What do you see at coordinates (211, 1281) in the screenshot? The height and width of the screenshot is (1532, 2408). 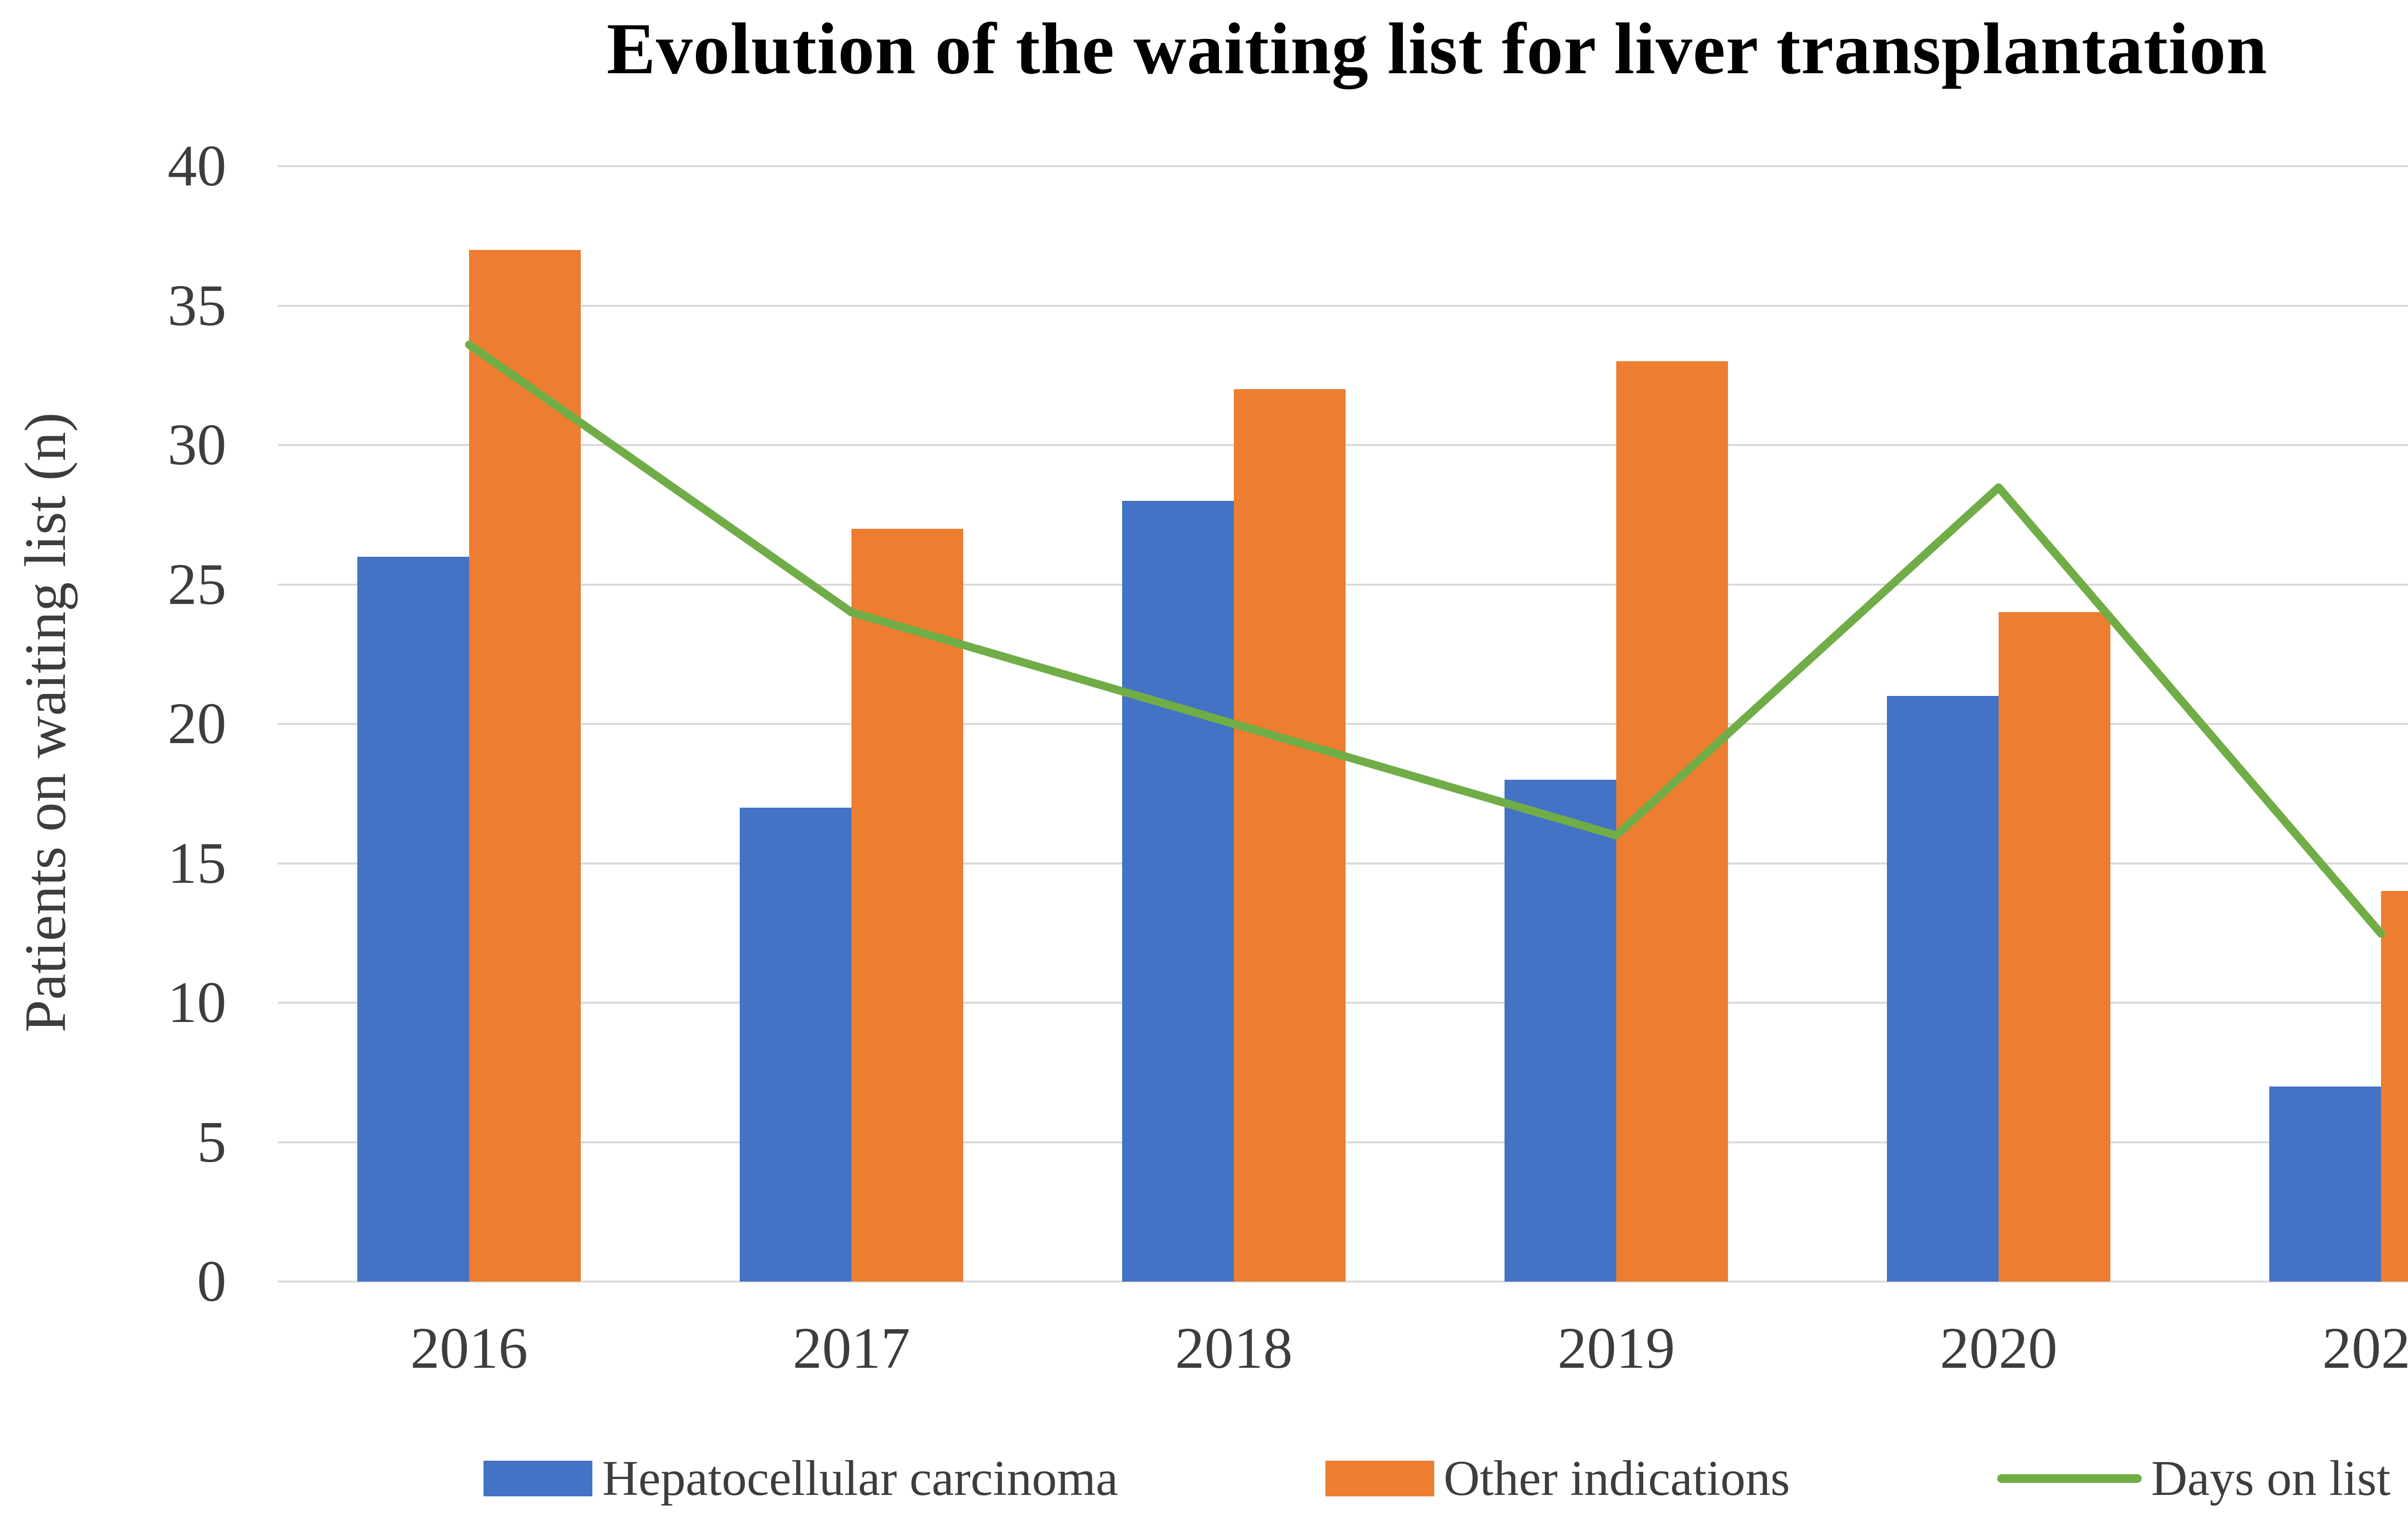 I see `left-axis-tick-0: 0` at bounding box center [211, 1281].